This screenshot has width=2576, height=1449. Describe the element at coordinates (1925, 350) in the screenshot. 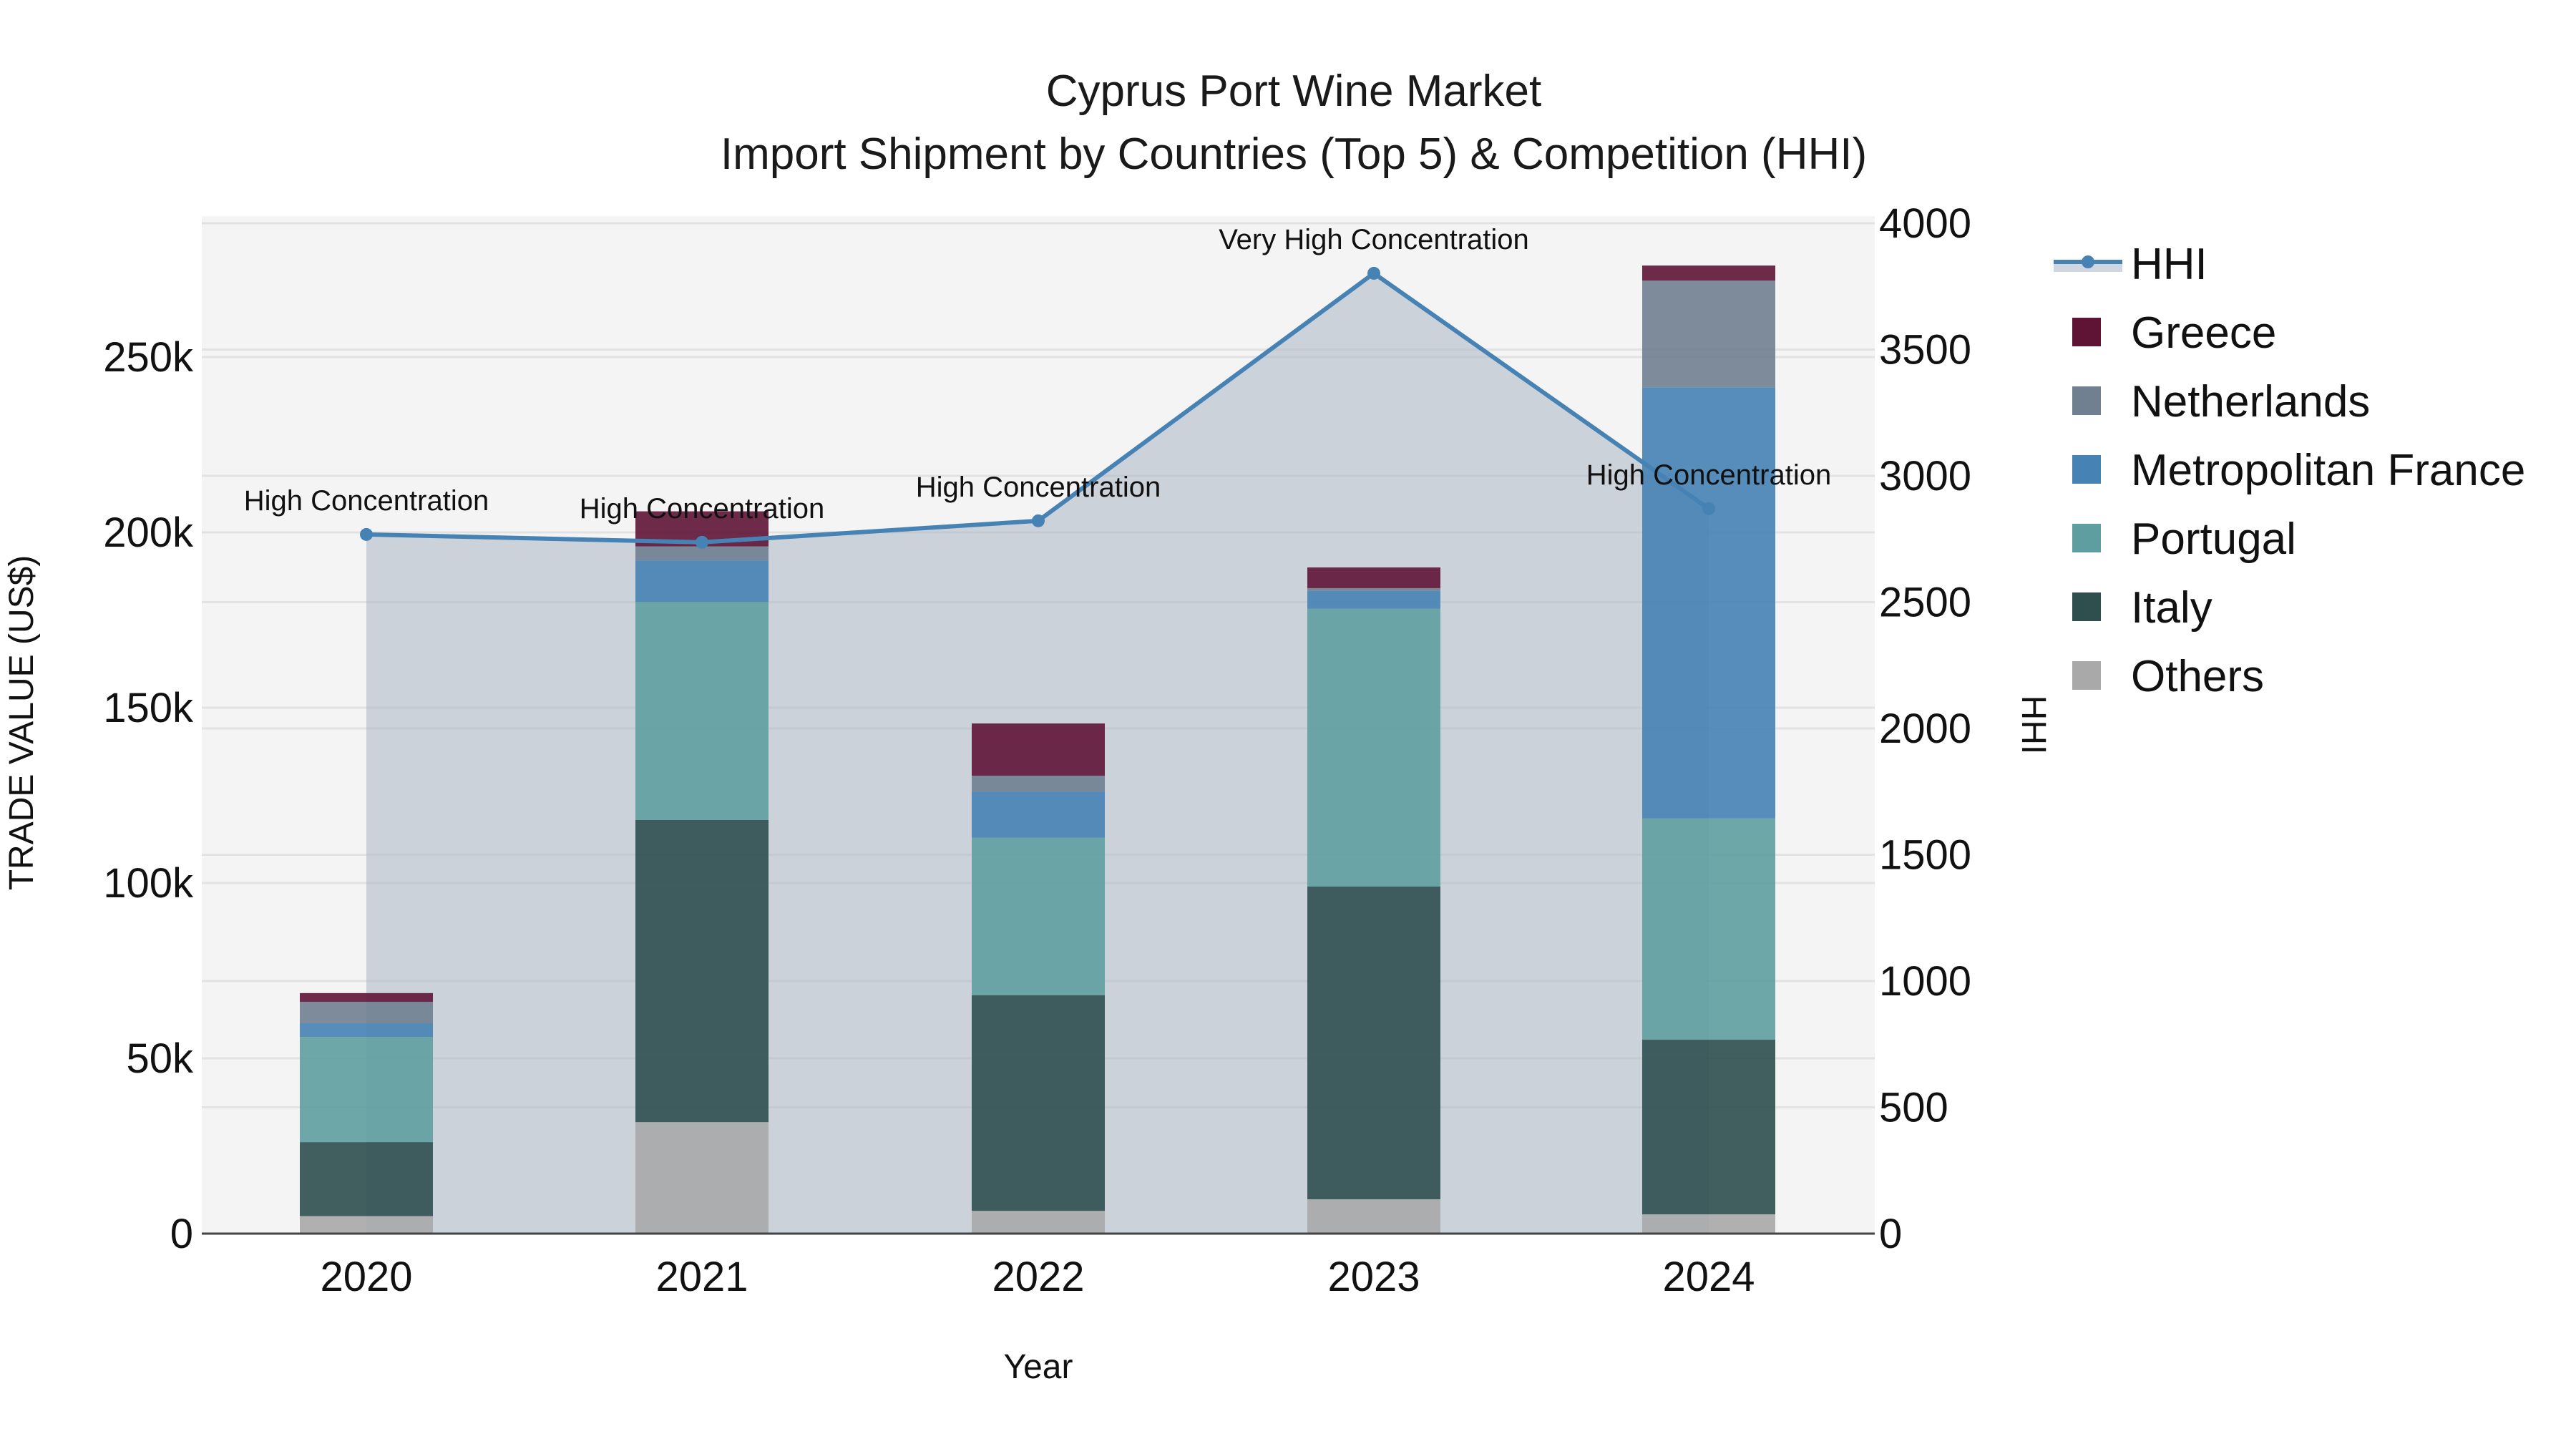

I see `y-right-tick: 3500` at that location.